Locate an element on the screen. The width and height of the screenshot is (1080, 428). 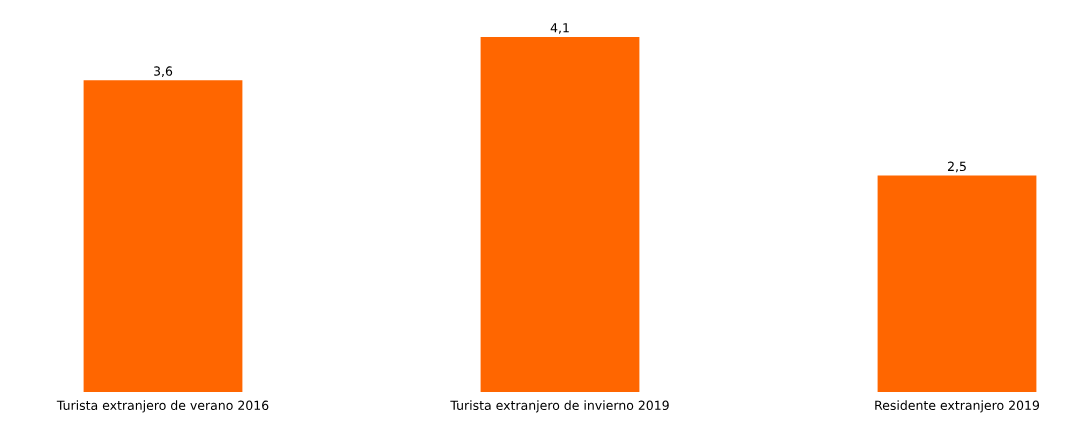
x-tick-label: Turista extranjero de invierno 2019 is located at coordinates (559, 406).